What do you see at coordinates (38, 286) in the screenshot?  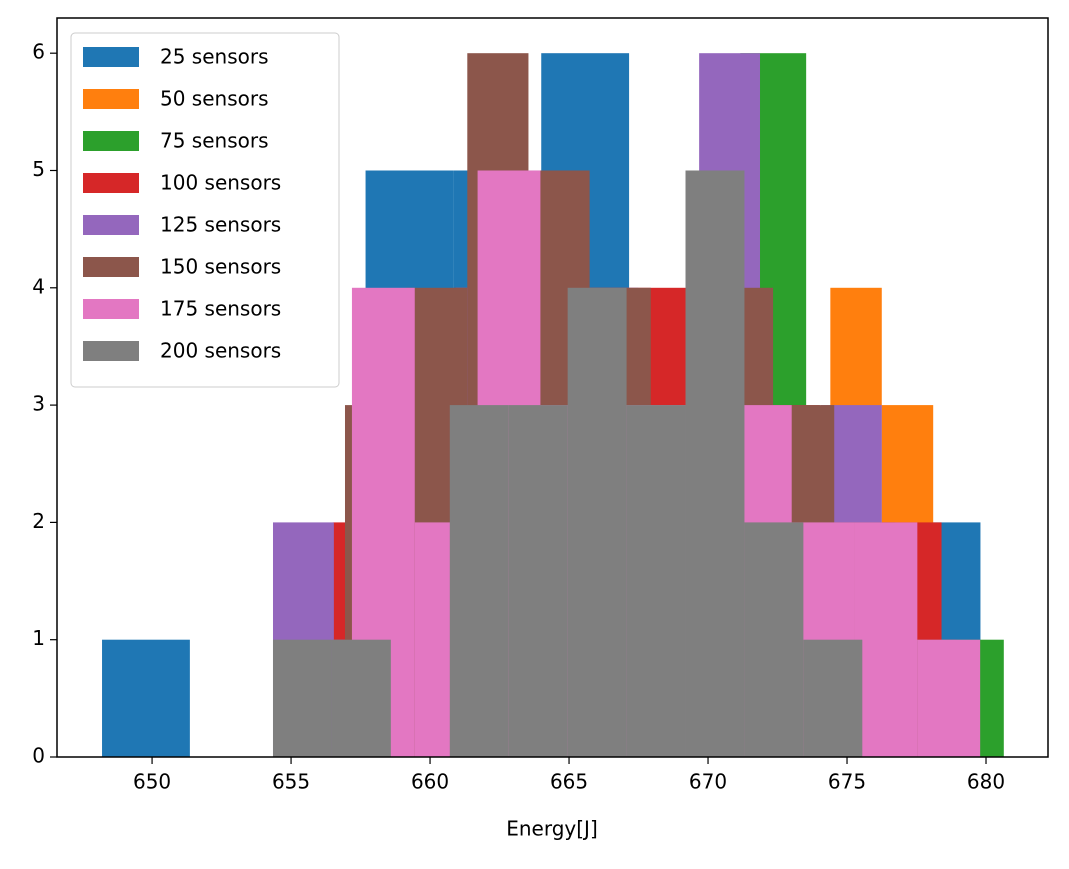 I see `y-tick-label: 4` at bounding box center [38, 286].